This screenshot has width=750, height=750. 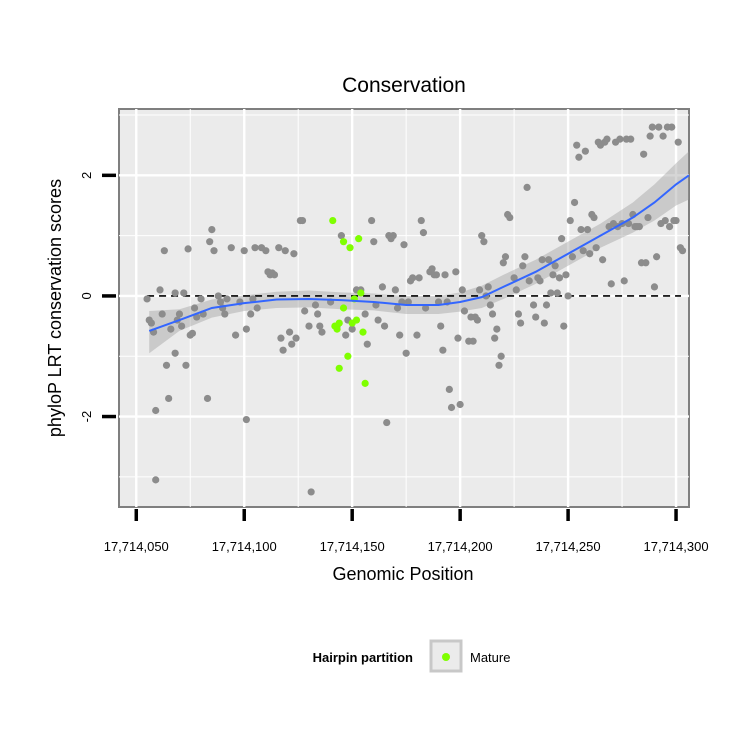 I want to click on x-tick-label: 17,714,150, so click(x=352, y=546).